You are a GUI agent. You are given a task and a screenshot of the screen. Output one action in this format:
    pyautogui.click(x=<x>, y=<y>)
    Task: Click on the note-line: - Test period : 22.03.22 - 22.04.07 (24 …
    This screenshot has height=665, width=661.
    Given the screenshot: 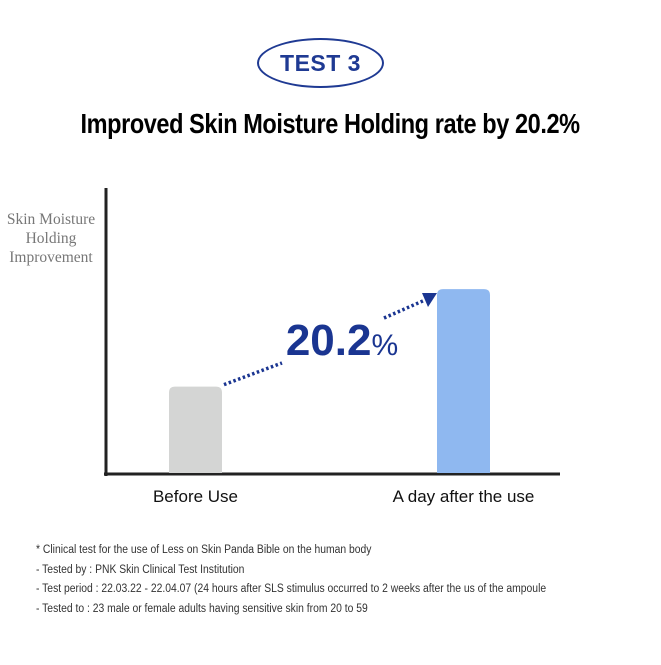 What is the action you would take?
    pyautogui.click(x=291, y=589)
    